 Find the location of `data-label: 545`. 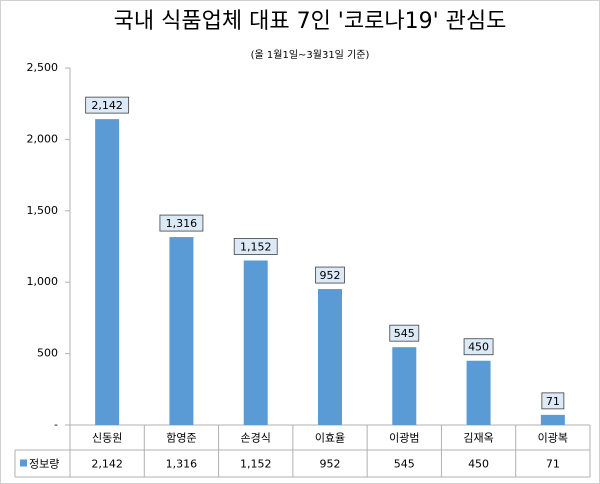

data-label: 545 is located at coordinates (404, 333).